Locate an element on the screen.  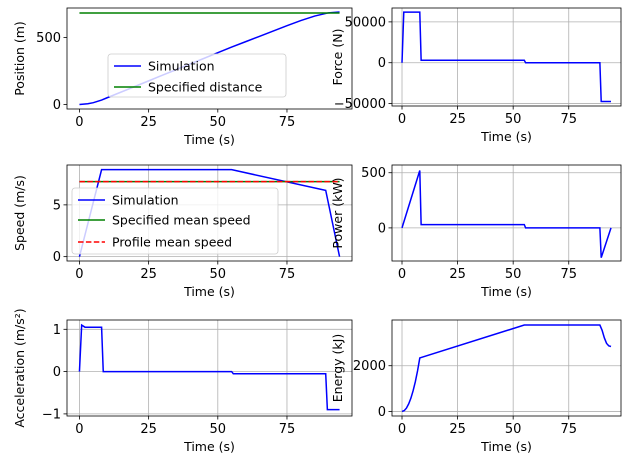
acceleration-x-tick-label: 50 is located at coordinates (218, 429).